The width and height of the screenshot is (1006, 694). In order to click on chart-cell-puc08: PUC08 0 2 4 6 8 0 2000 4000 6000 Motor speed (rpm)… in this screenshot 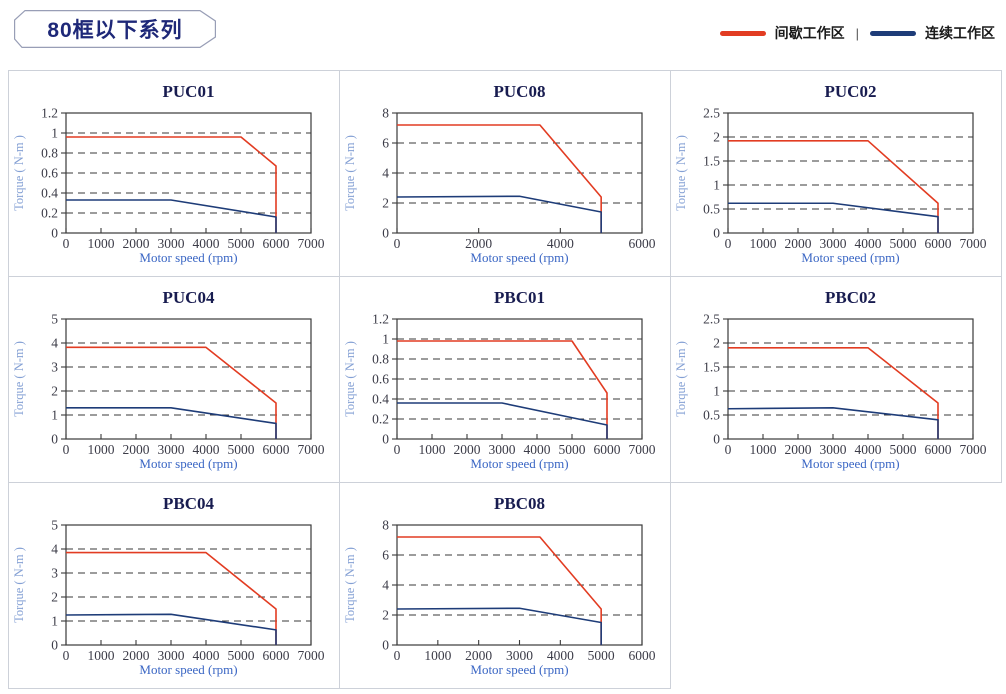, I will do `click(505, 174)`.